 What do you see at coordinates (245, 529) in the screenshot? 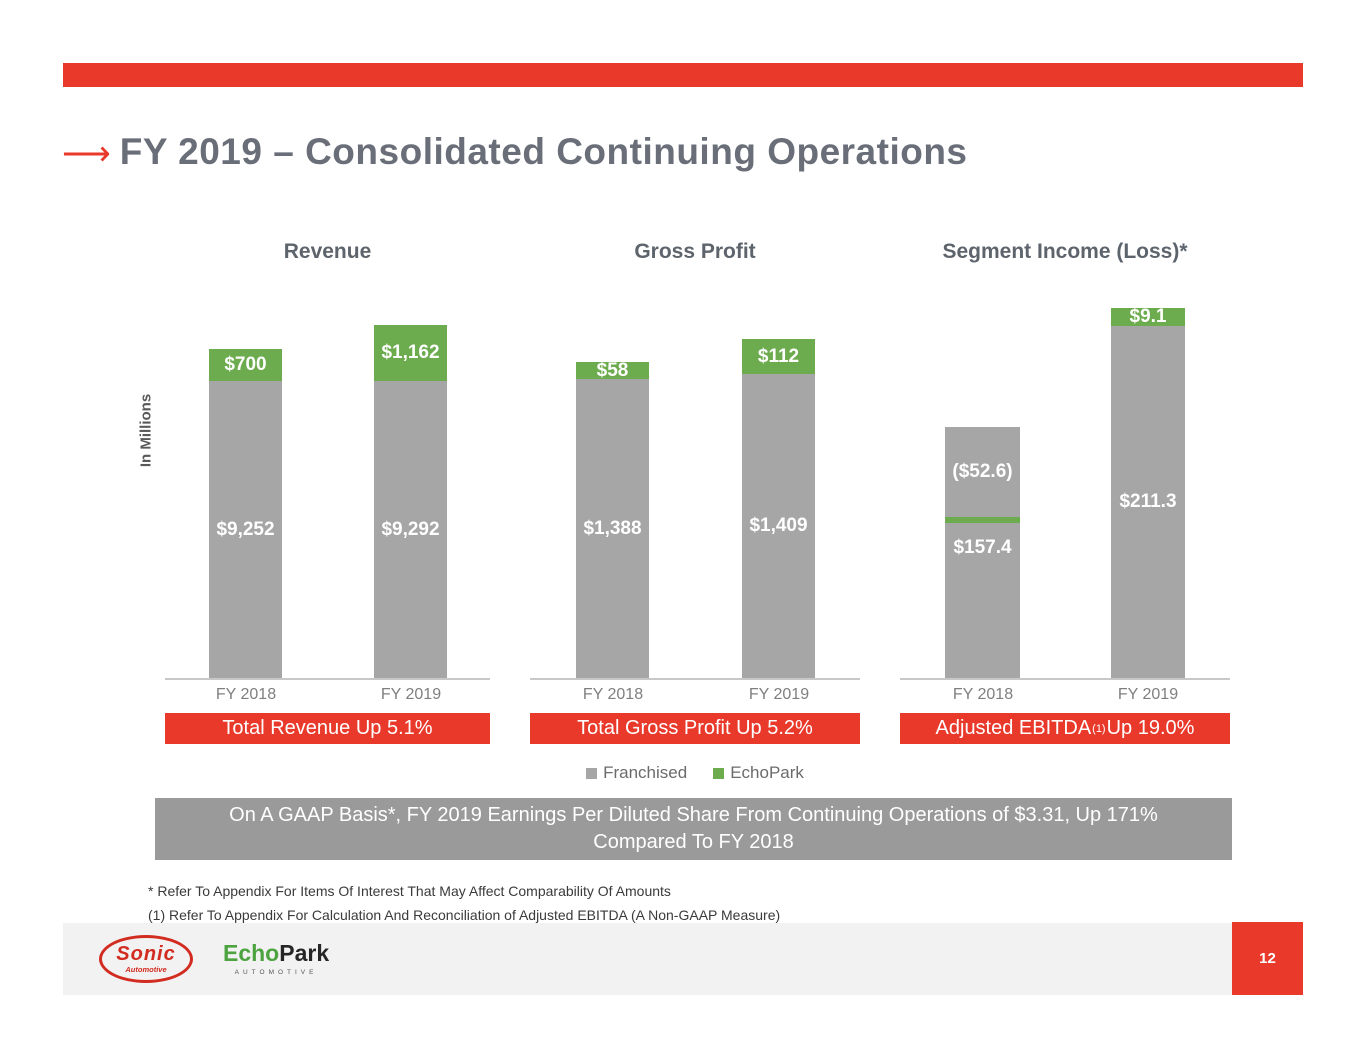
I see `bar-segment-franchised: $9,252` at bounding box center [245, 529].